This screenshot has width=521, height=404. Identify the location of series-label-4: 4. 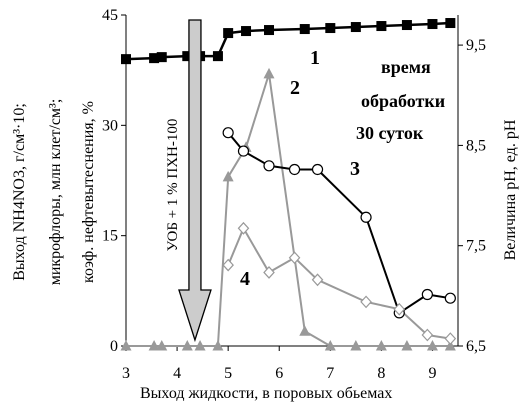
(245, 279).